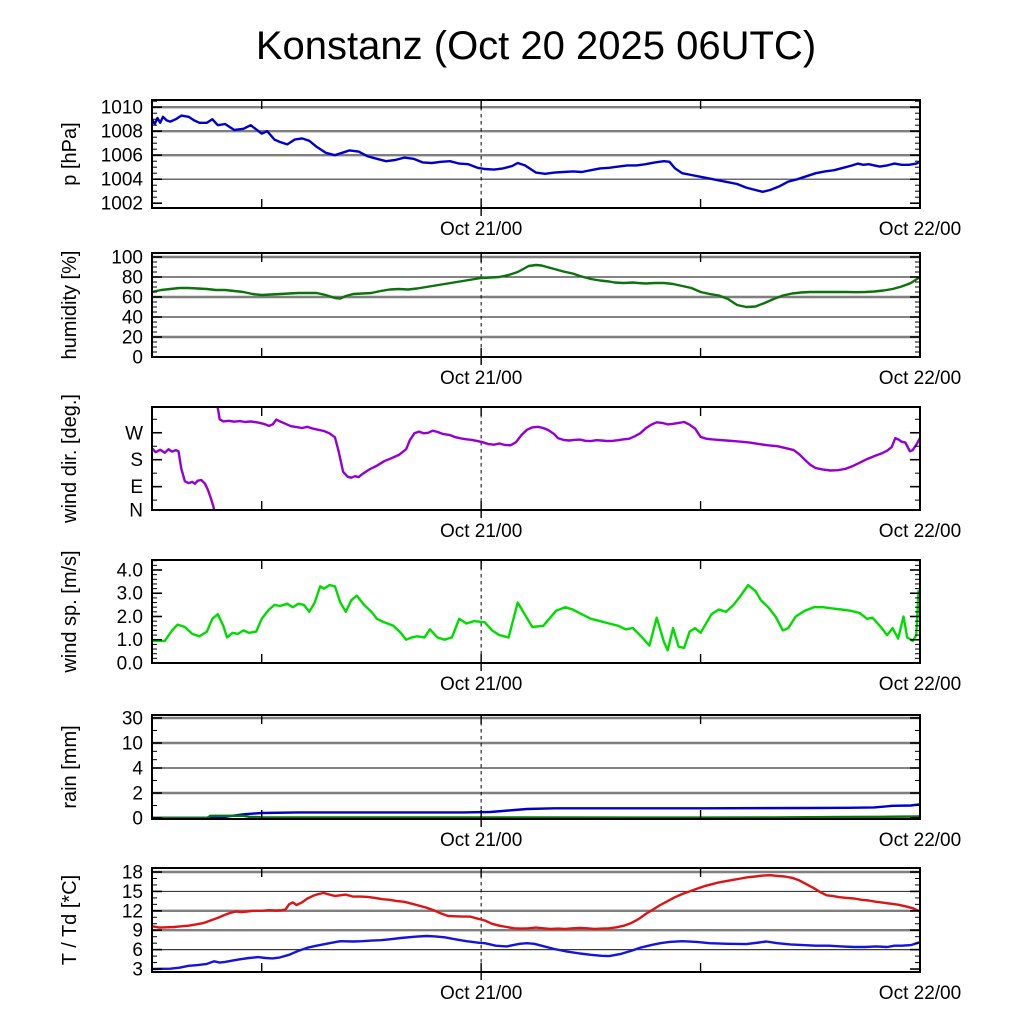 The width and height of the screenshot is (1024, 1024). I want to click on y-tick-label: 80, so click(132, 278).